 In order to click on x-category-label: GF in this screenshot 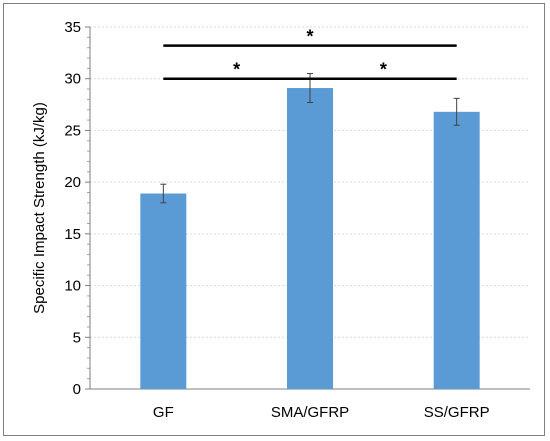, I will do `click(163, 412)`.